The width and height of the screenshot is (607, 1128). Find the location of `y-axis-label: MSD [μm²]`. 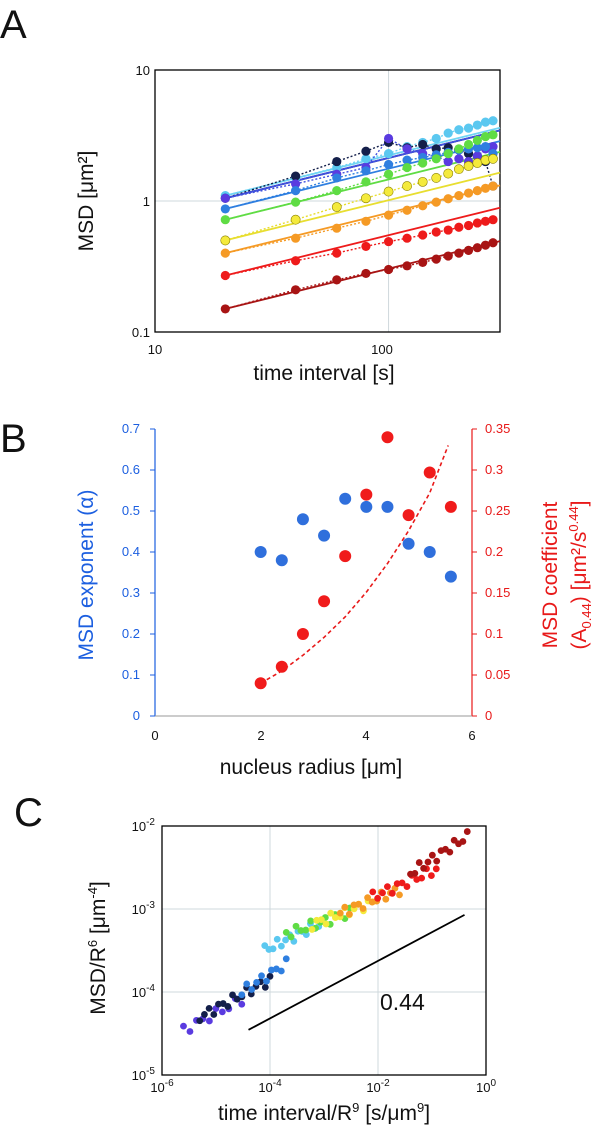

y-axis-label: MSD [μm²] is located at coordinates (86, 201).